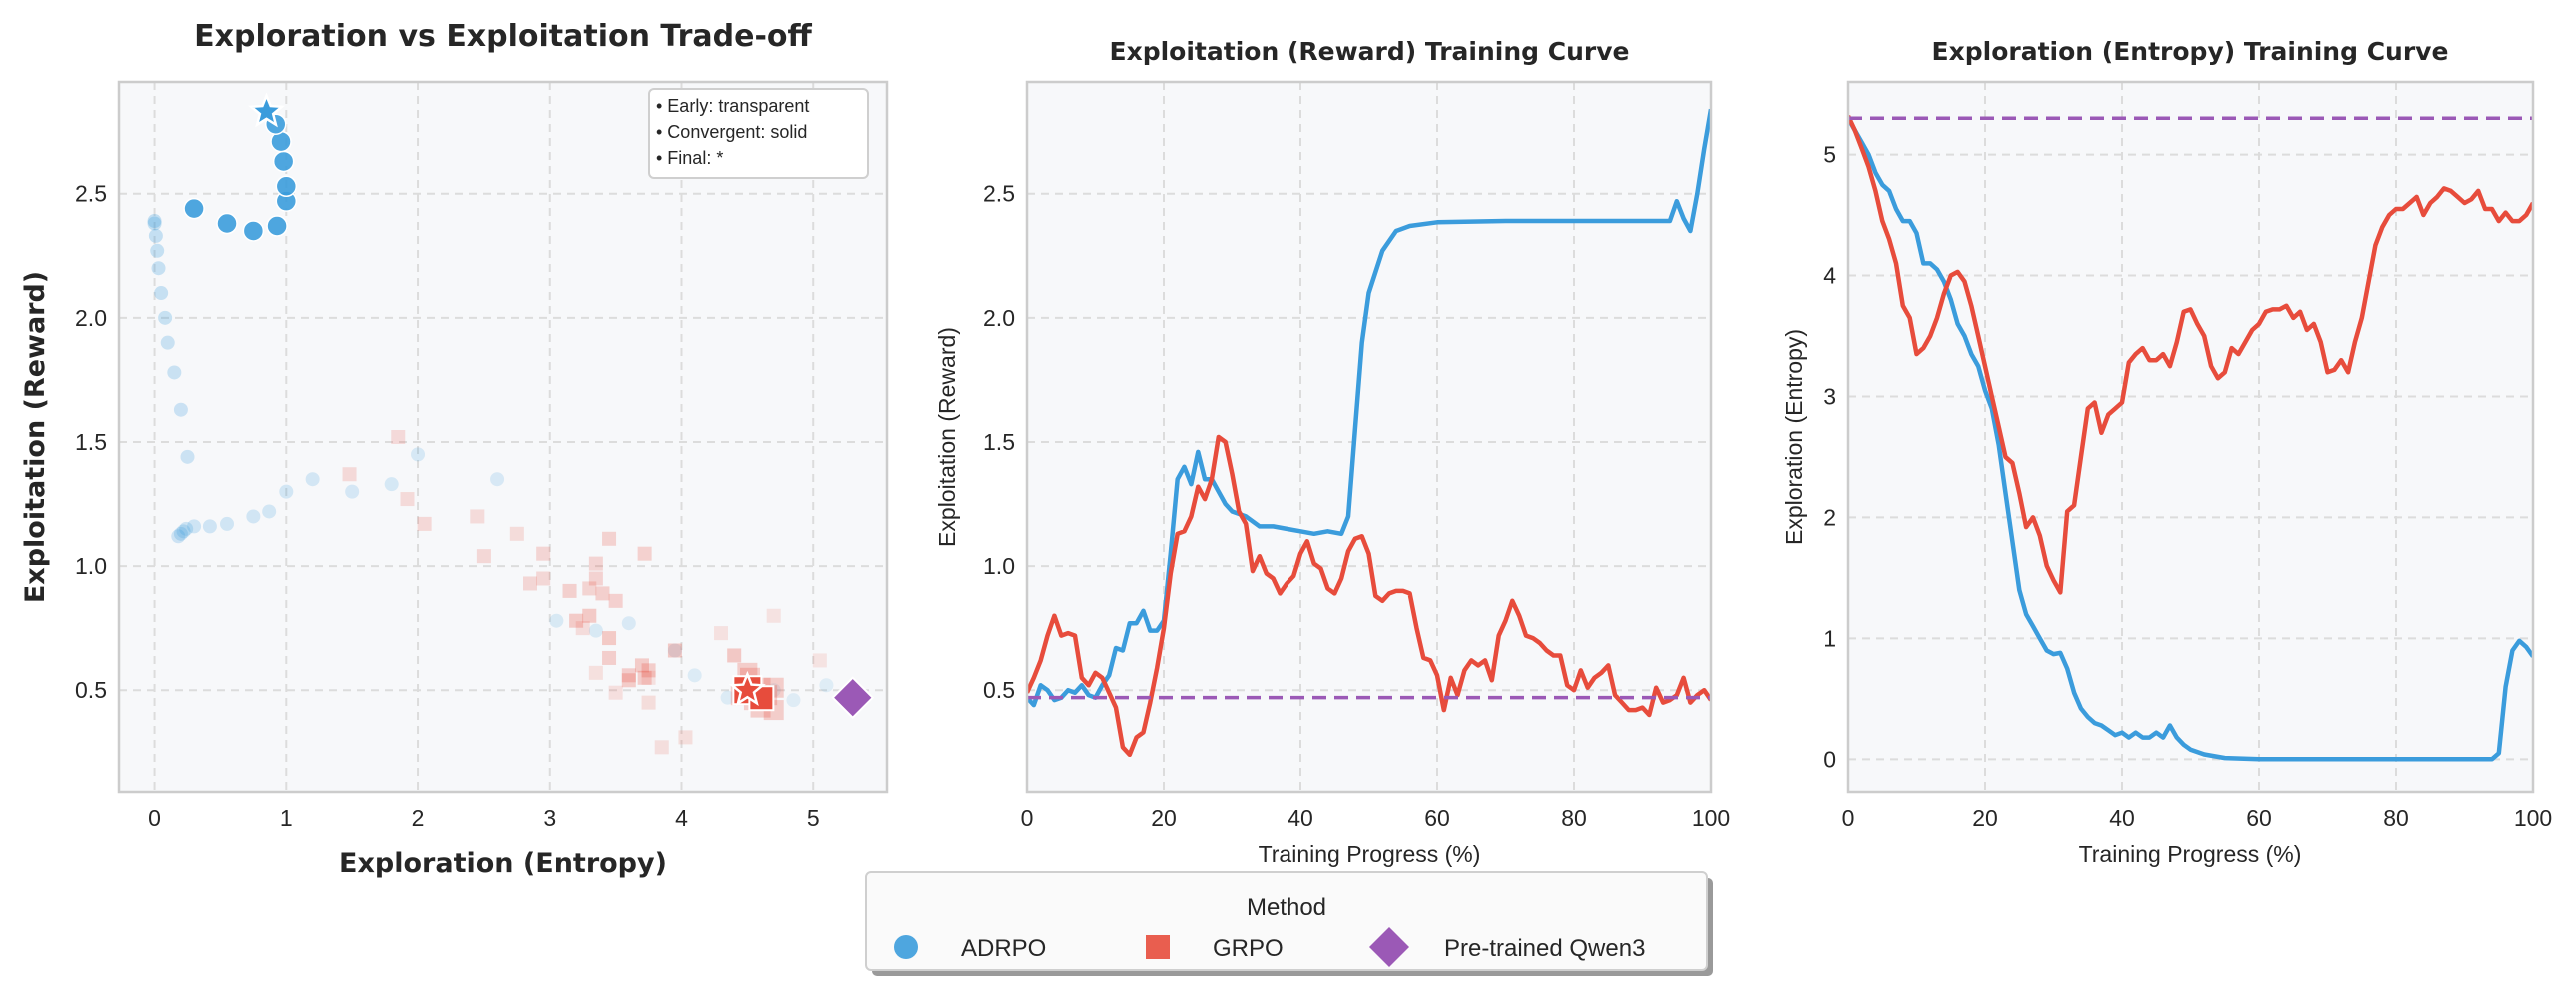 This screenshot has width=2576, height=993. Describe the element at coordinates (1829, 638) in the screenshot. I see `y-tick-label: 1` at that location.